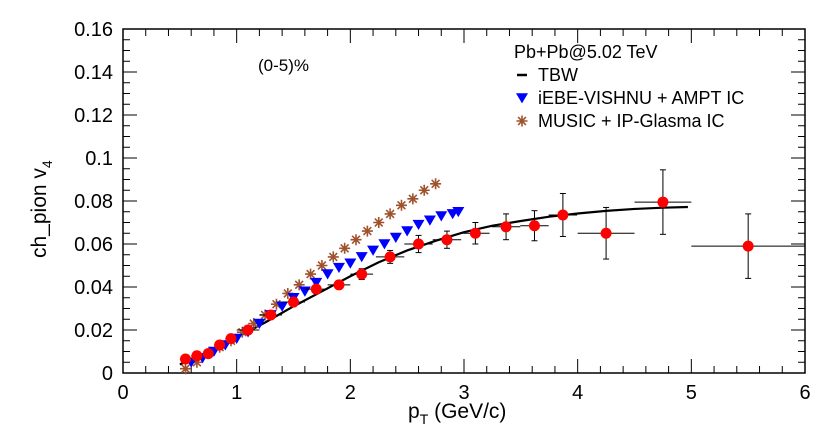  Describe the element at coordinates (93, 30) in the screenshot. I see `y-tick-label: 0.16` at that location.